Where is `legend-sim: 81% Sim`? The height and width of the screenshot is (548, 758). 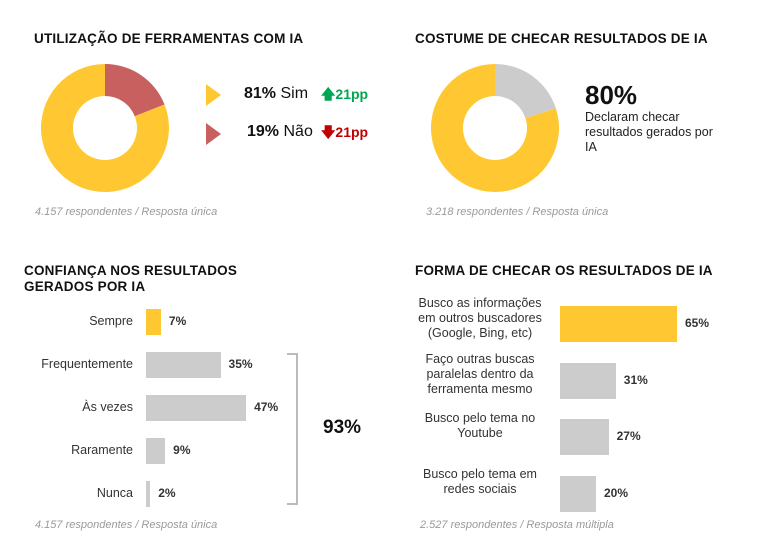
legend-sim: 81% Sim is located at coordinates (276, 94).